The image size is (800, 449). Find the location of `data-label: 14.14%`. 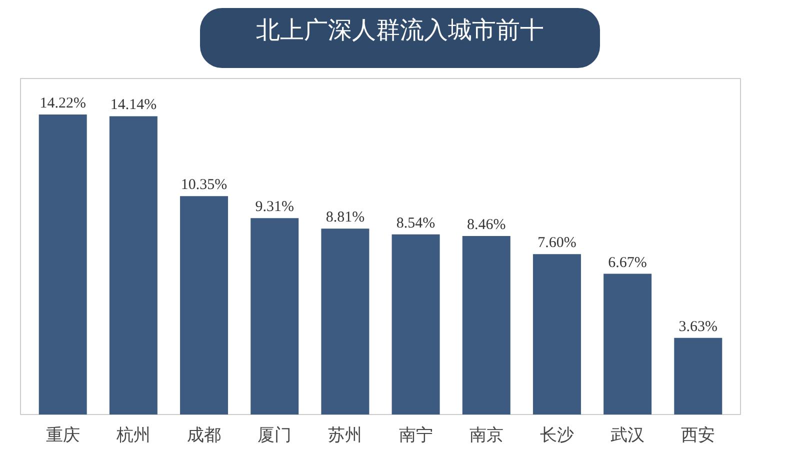

data-label: 14.14% is located at coordinates (133, 105).